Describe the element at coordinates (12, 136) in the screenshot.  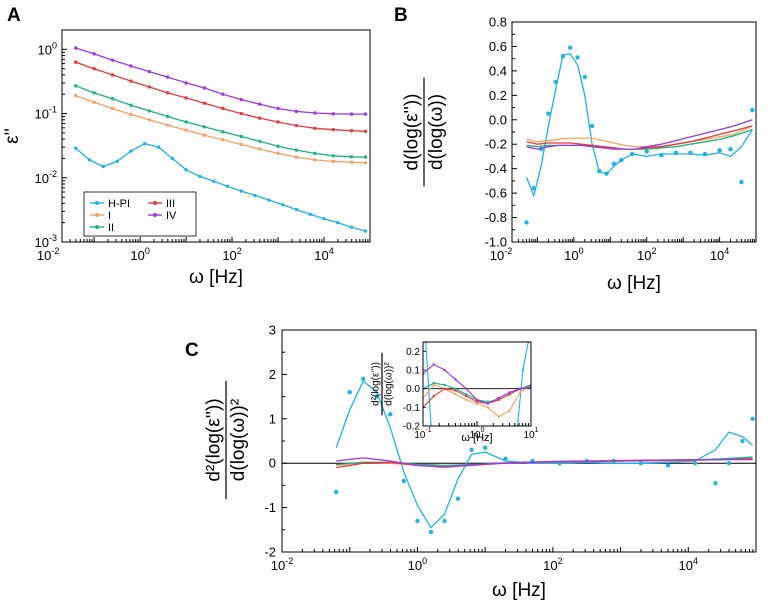
I see `panel-a-ylabel: ε''` at that location.